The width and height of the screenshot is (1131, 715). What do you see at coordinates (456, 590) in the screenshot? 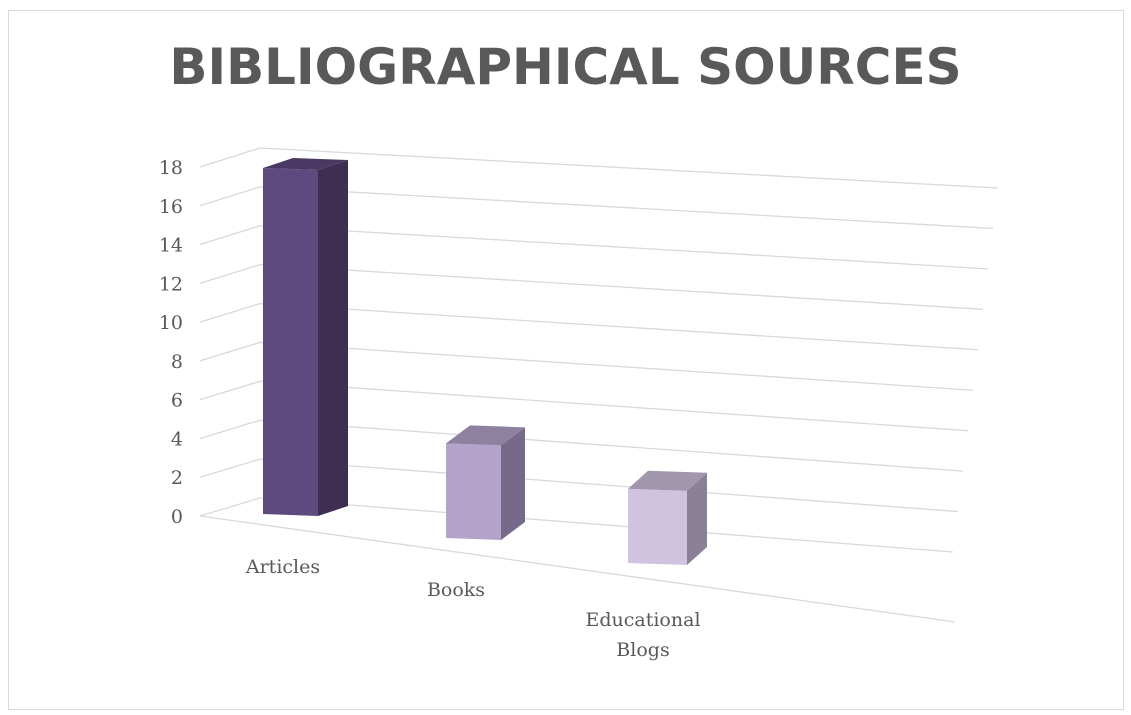
I see `x-category-label: Books` at bounding box center [456, 590].